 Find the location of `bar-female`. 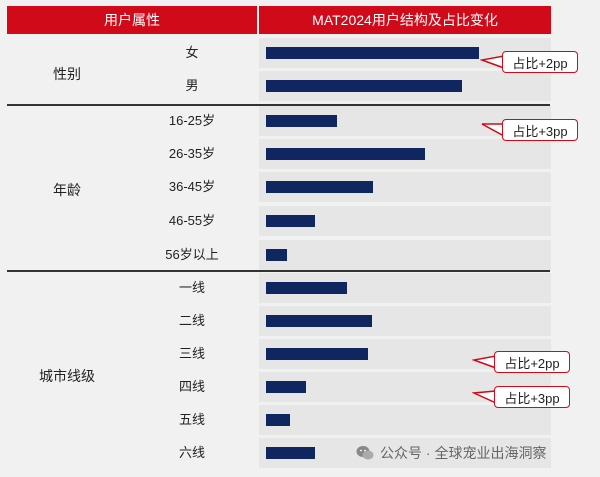

bar-female is located at coordinates (372, 53).